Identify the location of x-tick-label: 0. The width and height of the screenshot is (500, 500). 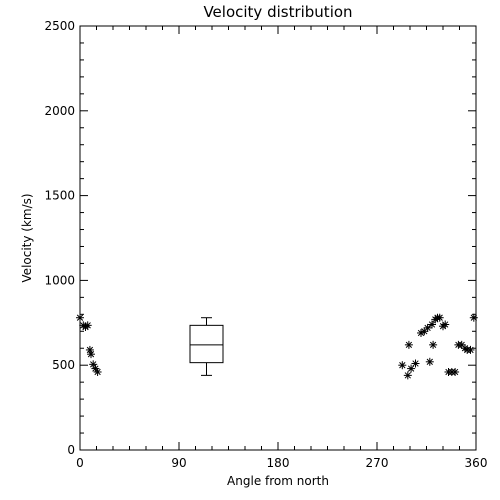
(80, 463).